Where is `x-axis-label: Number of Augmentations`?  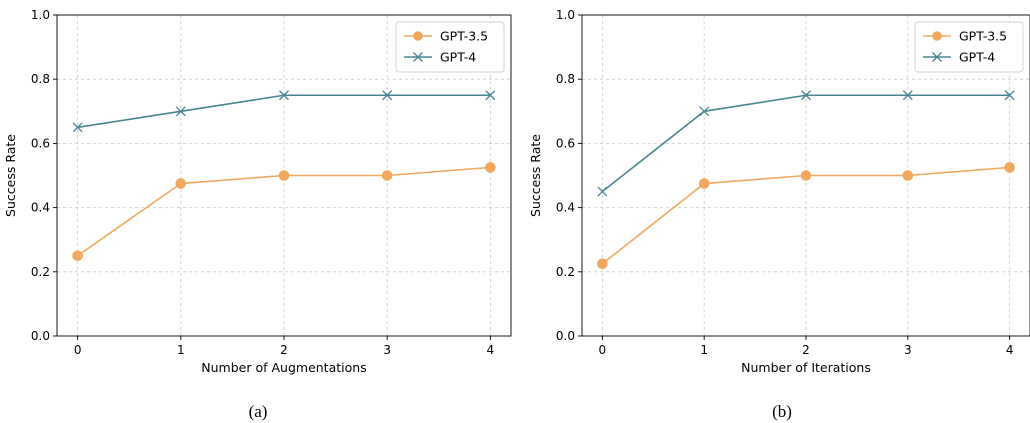
x-axis-label: Number of Augmentations is located at coordinates (283, 367).